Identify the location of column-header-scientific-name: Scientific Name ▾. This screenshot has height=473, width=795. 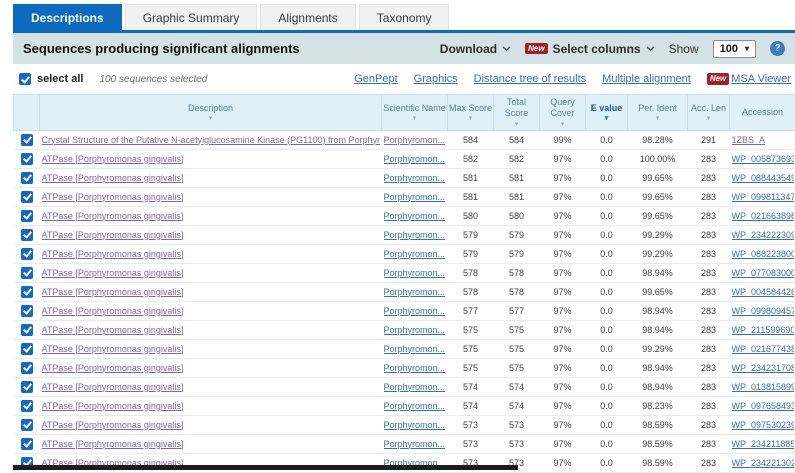
(414, 112).